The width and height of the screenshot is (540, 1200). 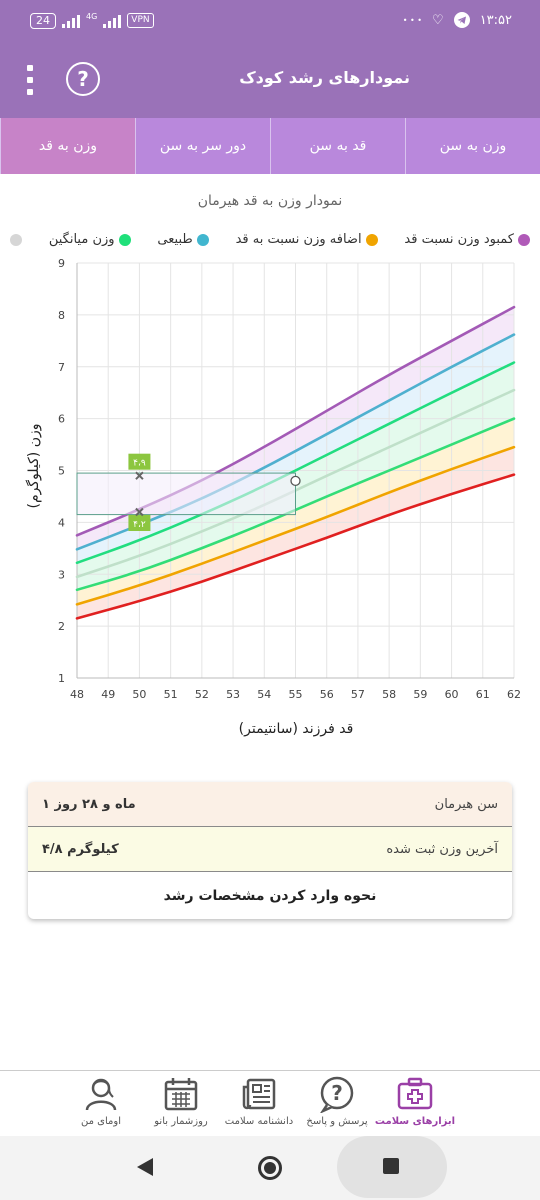 What do you see at coordinates (270, 21) in the screenshot?
I see `status-bar: 24 4G VPN • • • ♡ ۱۳:۵۲` at bounding box center [270, 21].